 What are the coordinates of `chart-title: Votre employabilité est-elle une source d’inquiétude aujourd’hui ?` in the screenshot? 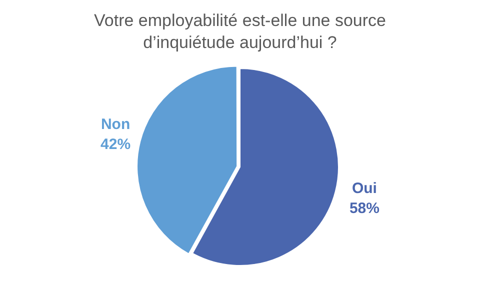 It's located at (240, 32).